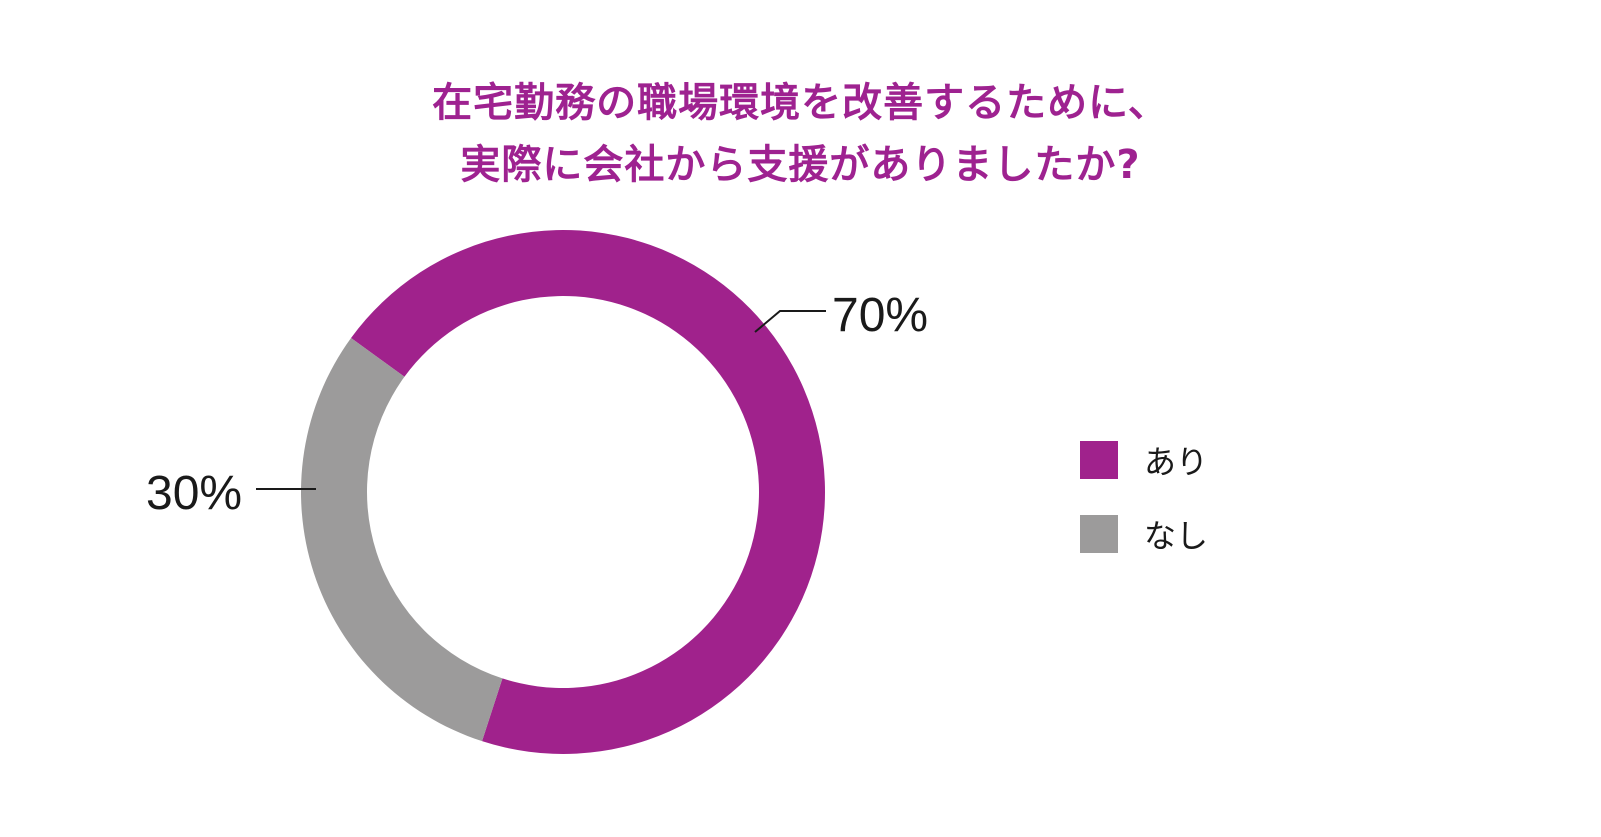 This screenshot has width=1601, height=837. I want to click on legend-label-nashi: なし, so click(1176, 536).